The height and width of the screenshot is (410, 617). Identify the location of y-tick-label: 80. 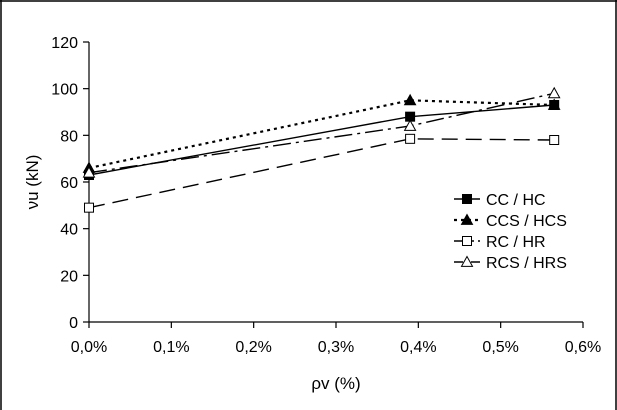
(69, 136).